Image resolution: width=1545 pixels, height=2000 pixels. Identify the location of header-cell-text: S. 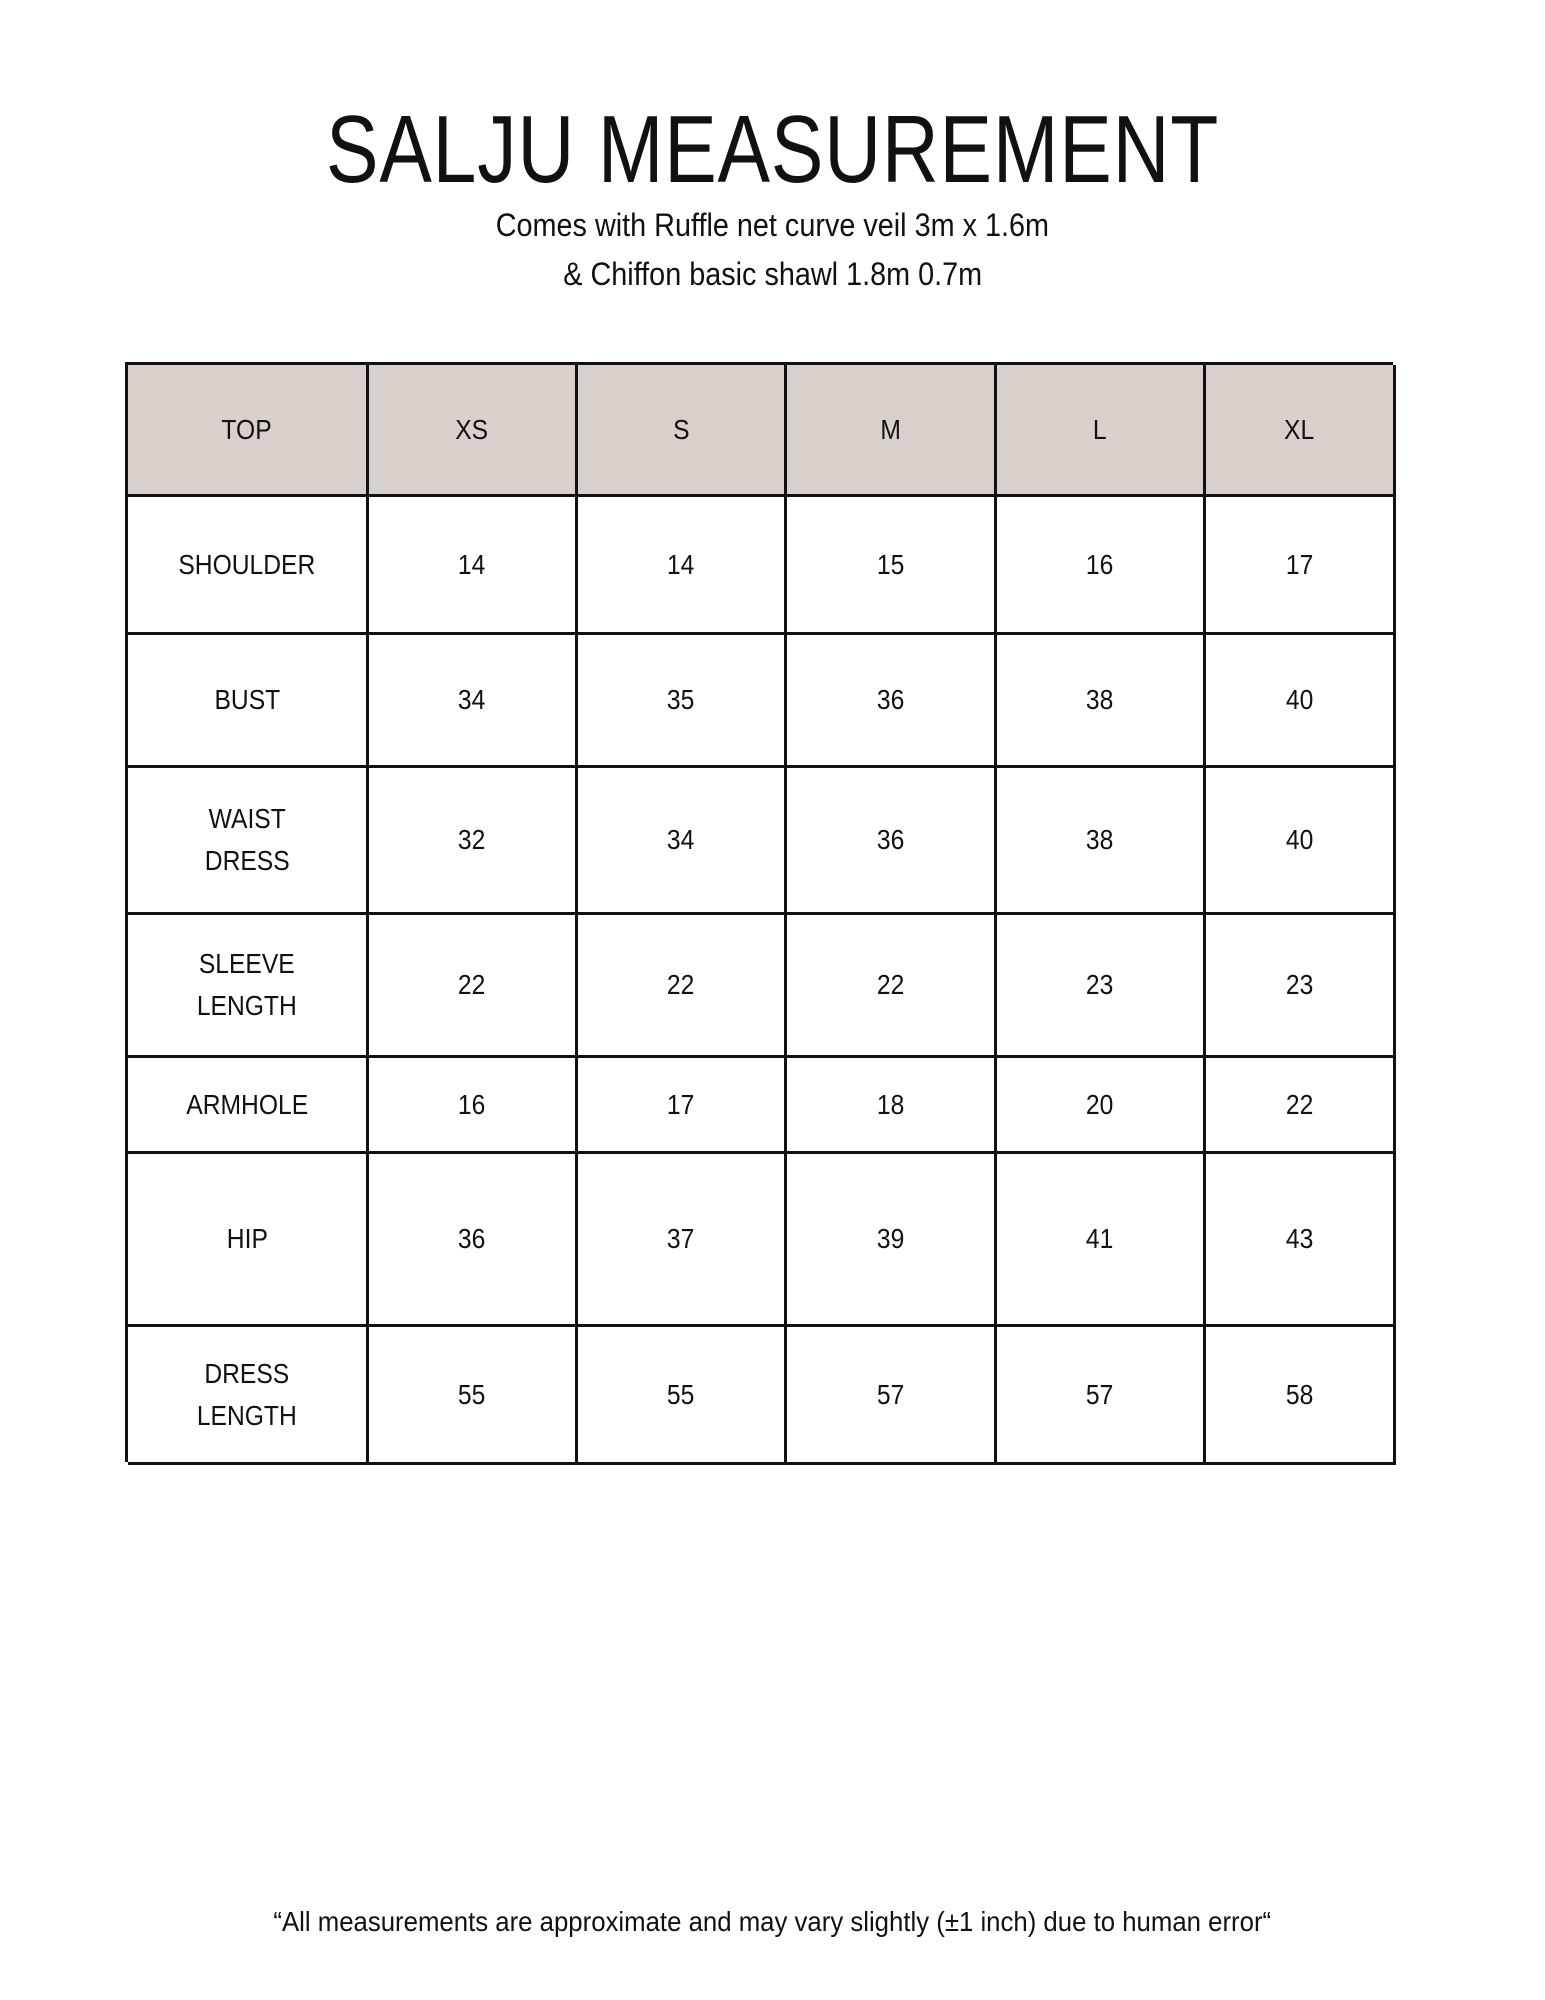
(681, 429).